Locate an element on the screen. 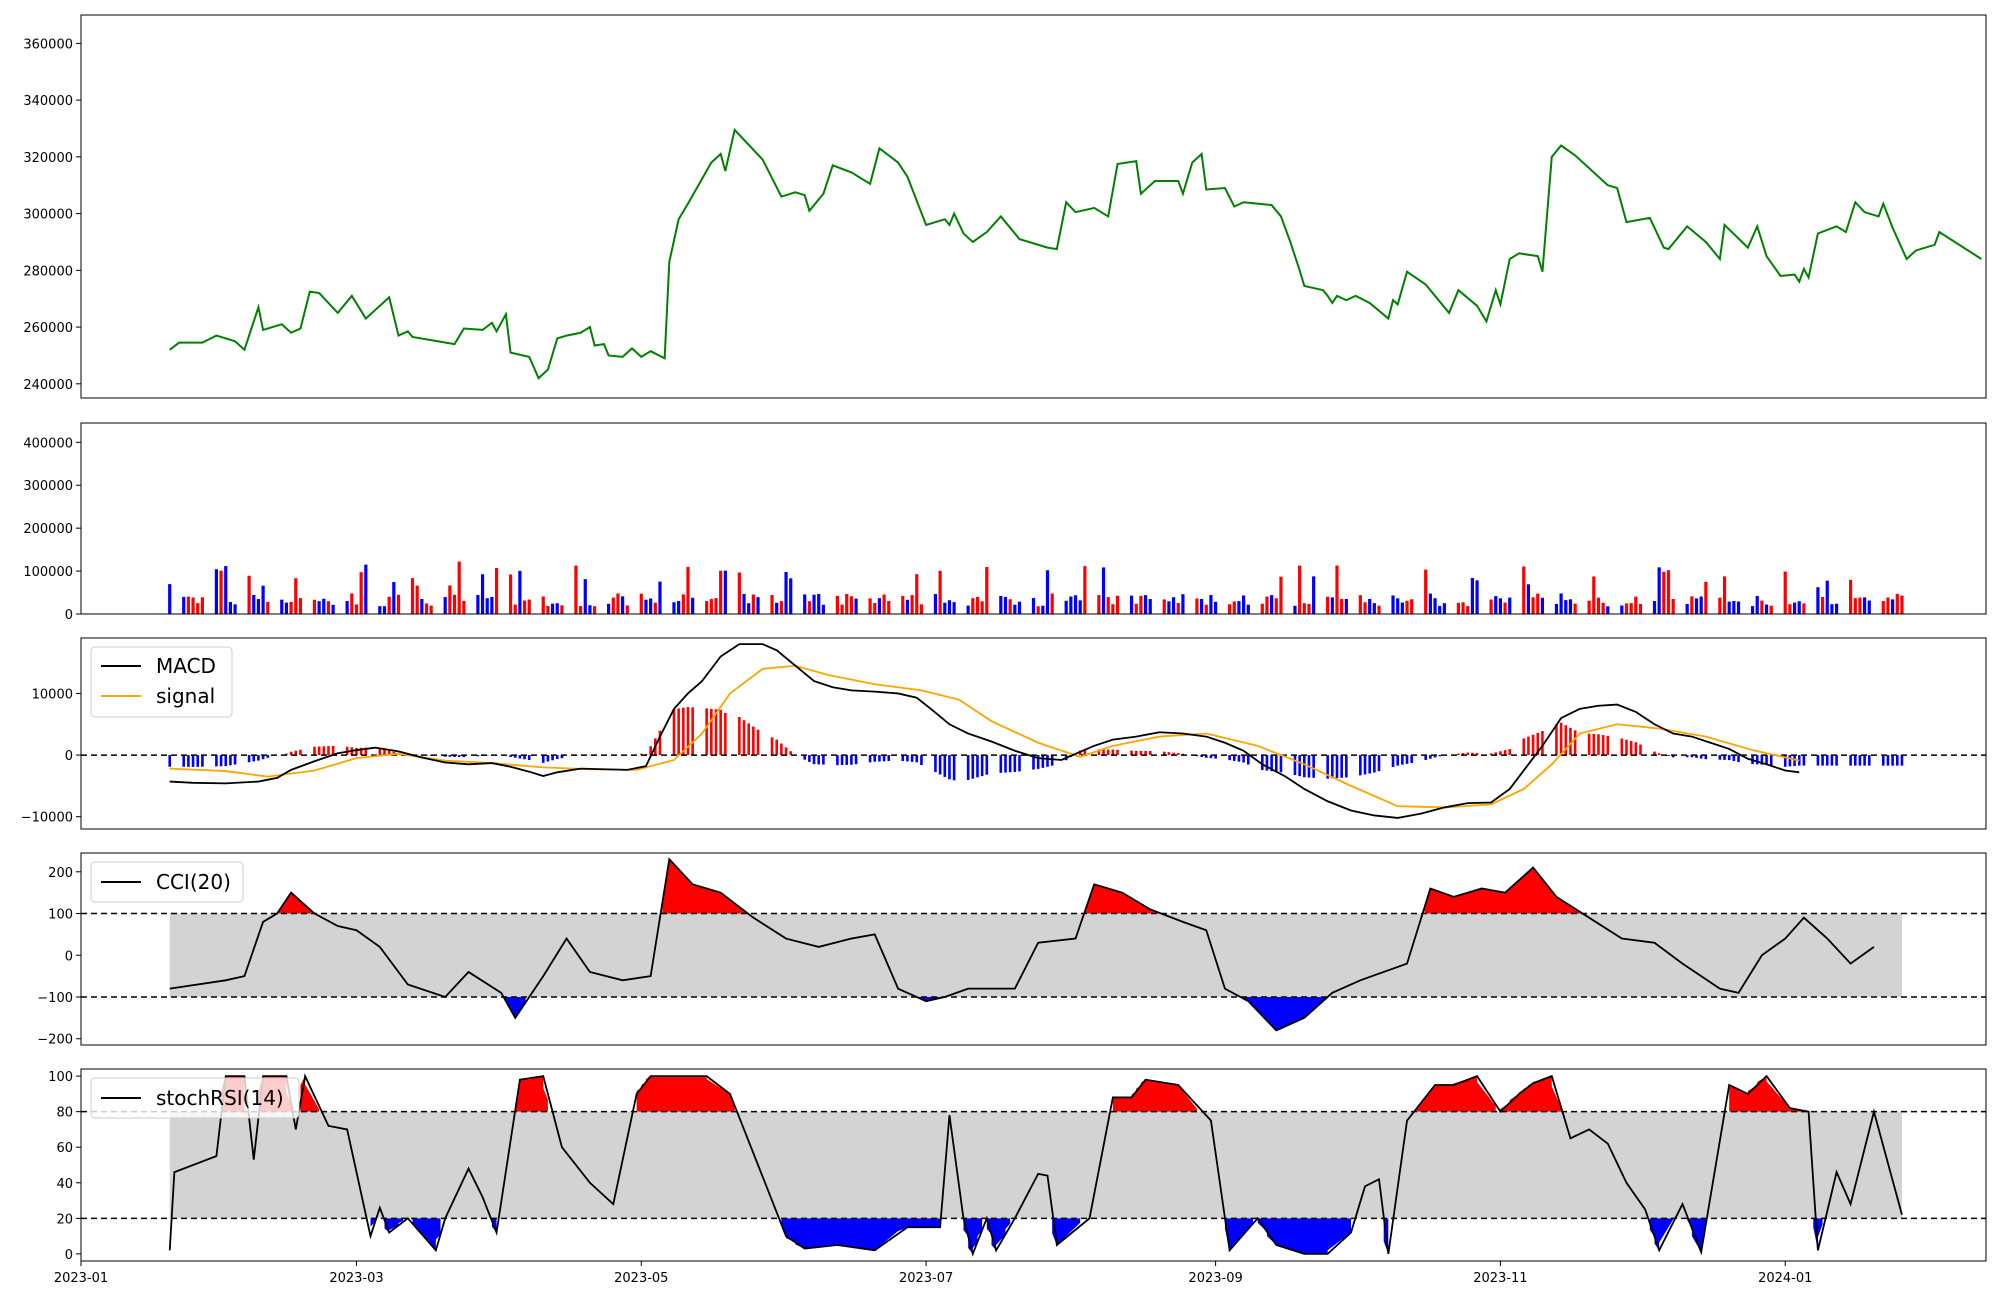 This screenshot has height=1300, width=2000. stoch-ytick-label: 40 is located at coordinates (64, 1184).